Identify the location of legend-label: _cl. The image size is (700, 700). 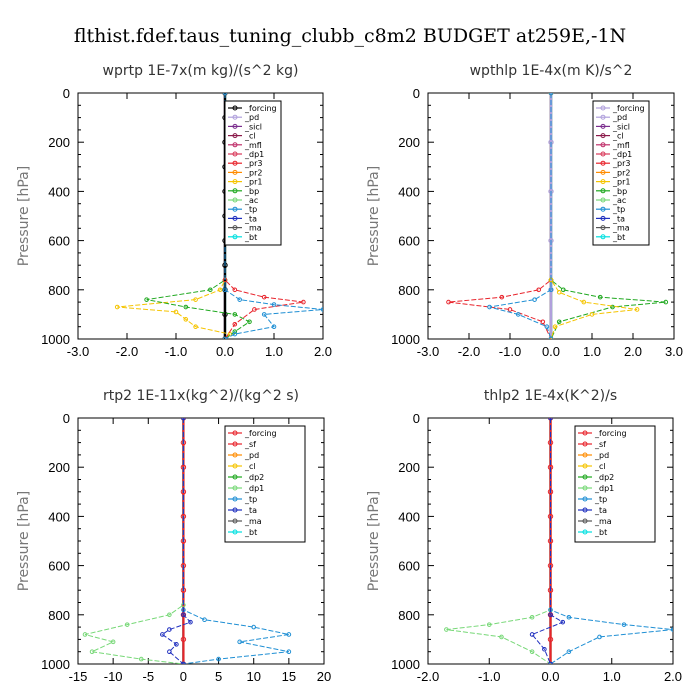
(600, 466).